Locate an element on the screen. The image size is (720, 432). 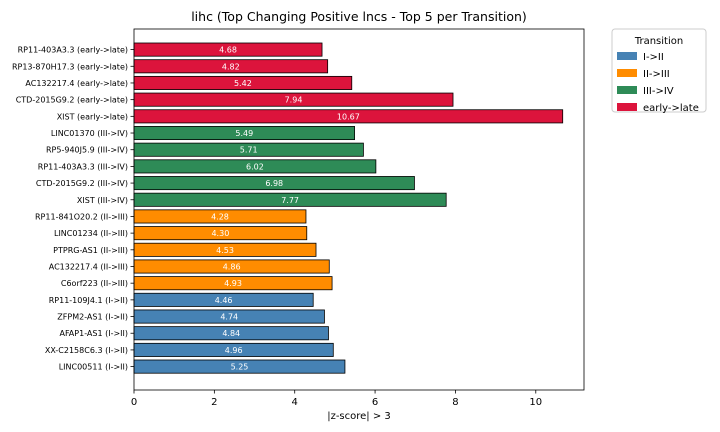
bar-value-label: 5.71 is located at coordinates (249, 150).